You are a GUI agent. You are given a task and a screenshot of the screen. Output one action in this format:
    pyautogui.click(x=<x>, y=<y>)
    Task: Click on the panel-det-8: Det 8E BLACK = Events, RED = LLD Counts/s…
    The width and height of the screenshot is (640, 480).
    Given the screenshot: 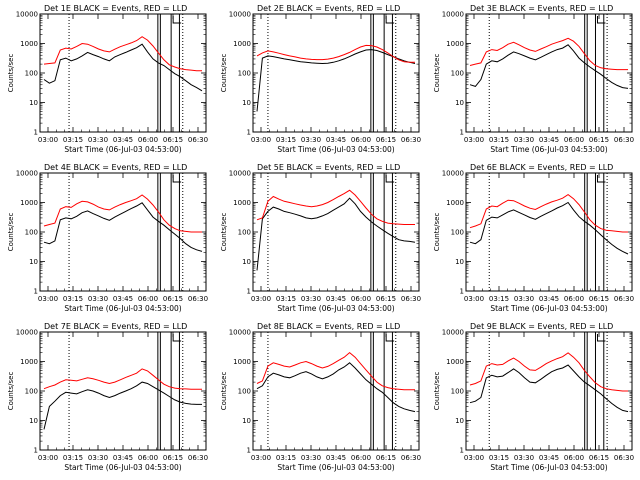 What is the action you would take?
    pyautogui.click(x=320, y=397)
    